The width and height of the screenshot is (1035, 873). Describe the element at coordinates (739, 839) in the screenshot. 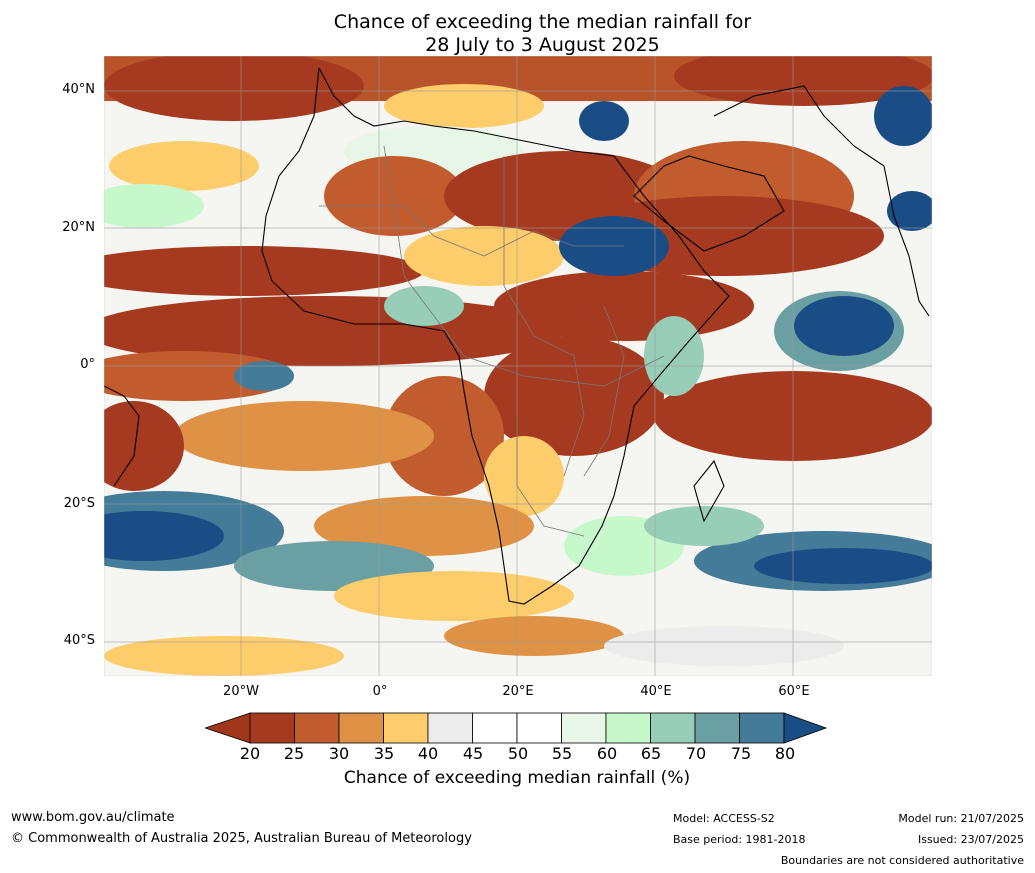

I see `base-period-text: Base period: 1981-2018` at that location.